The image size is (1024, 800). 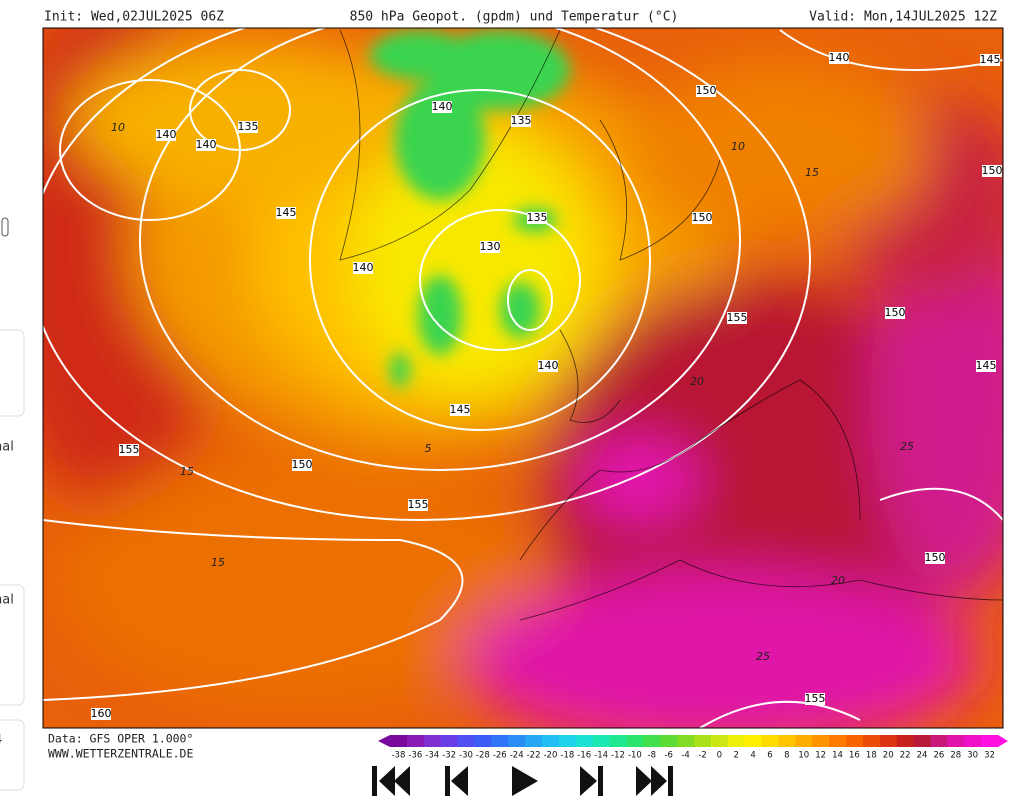 What do you see at coordinates (668, 756) in the screenshot?
I see `colorbar-label: -6` at bounding box center [668, 756].